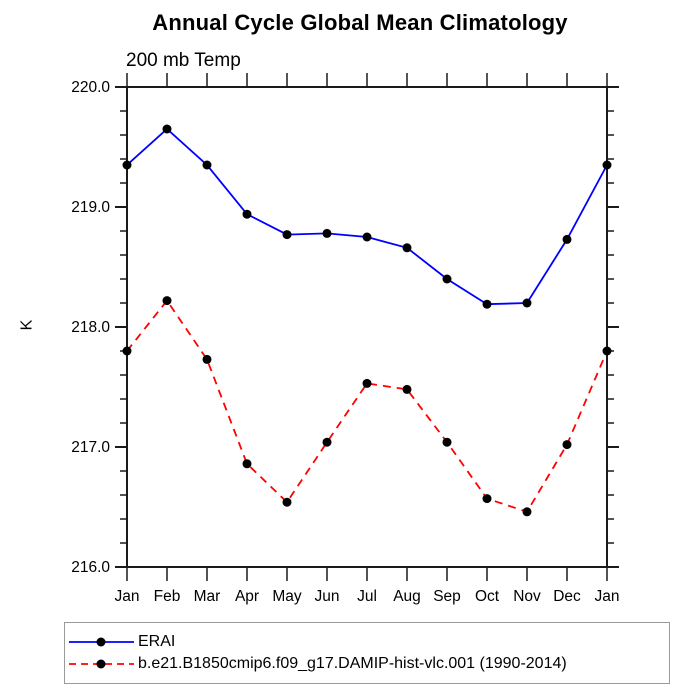  What do you see at coordinates (90, 447) in the screenshot?
I see `y-tick-label: 217.0` at bounding box center [90, 447].